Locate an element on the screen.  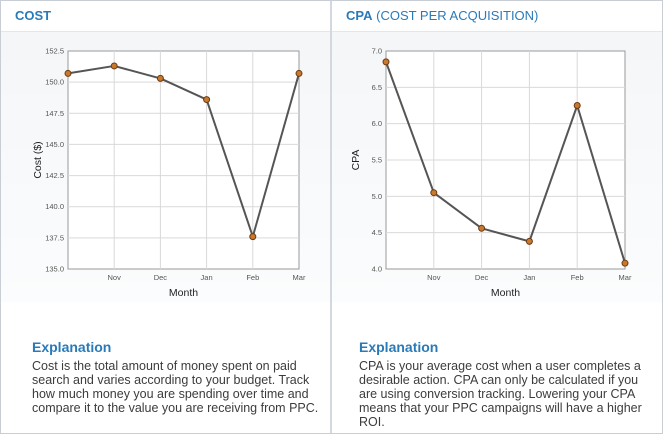
cost-panel-title: COST is located at coordinates (33, 15).